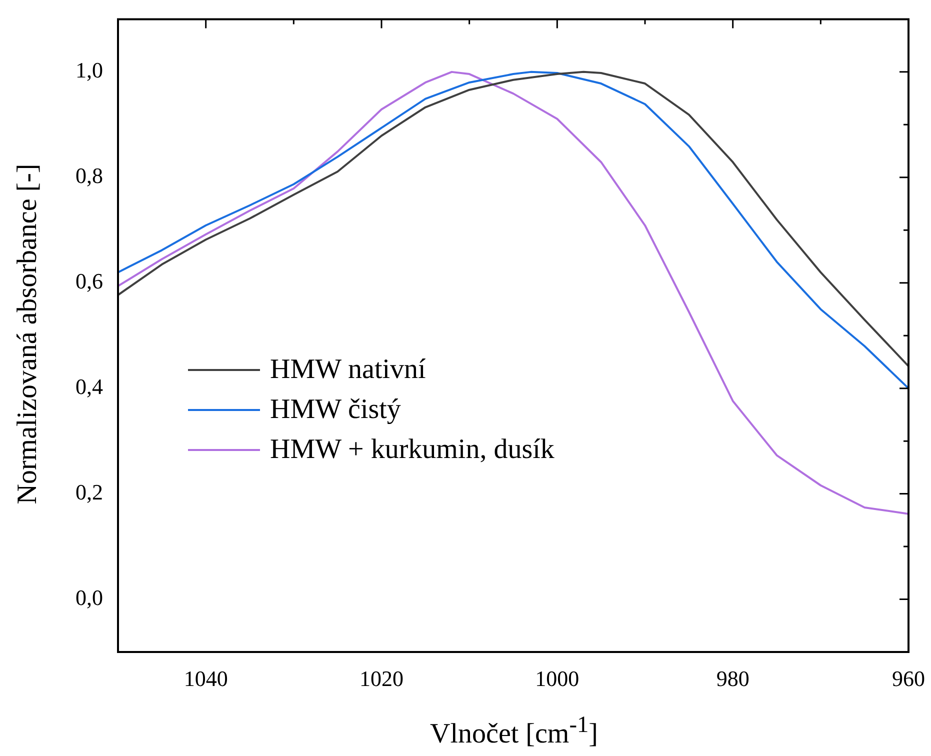 This screenshot has height=756, width=931. What do you see at coordinates (335, 410) in the screenshot?
I see `legend-label: HMW čistý` at bounding box center [335, 410].